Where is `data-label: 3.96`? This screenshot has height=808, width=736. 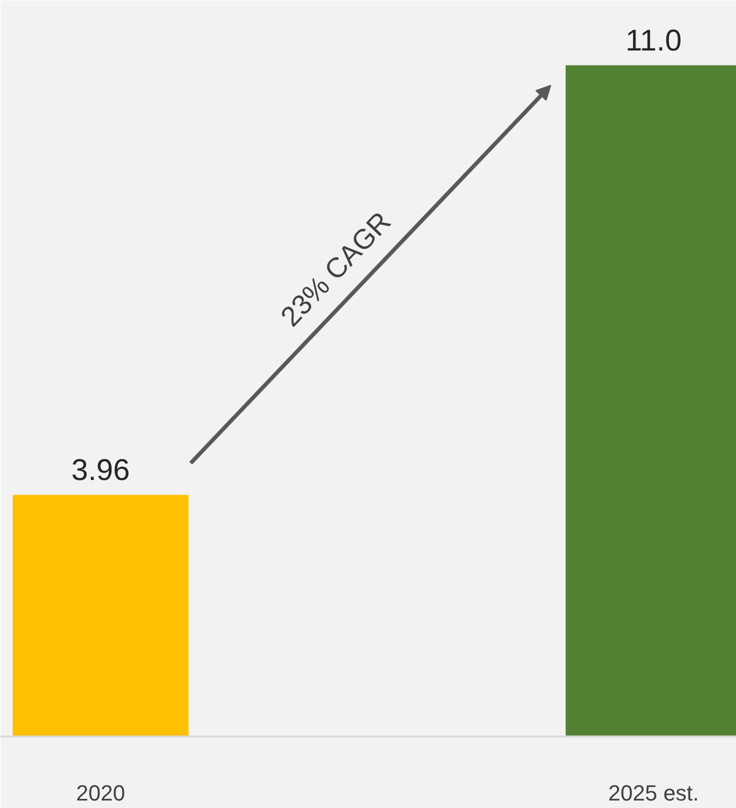
data-label: 3.96 is located at coordinates (100, 471).